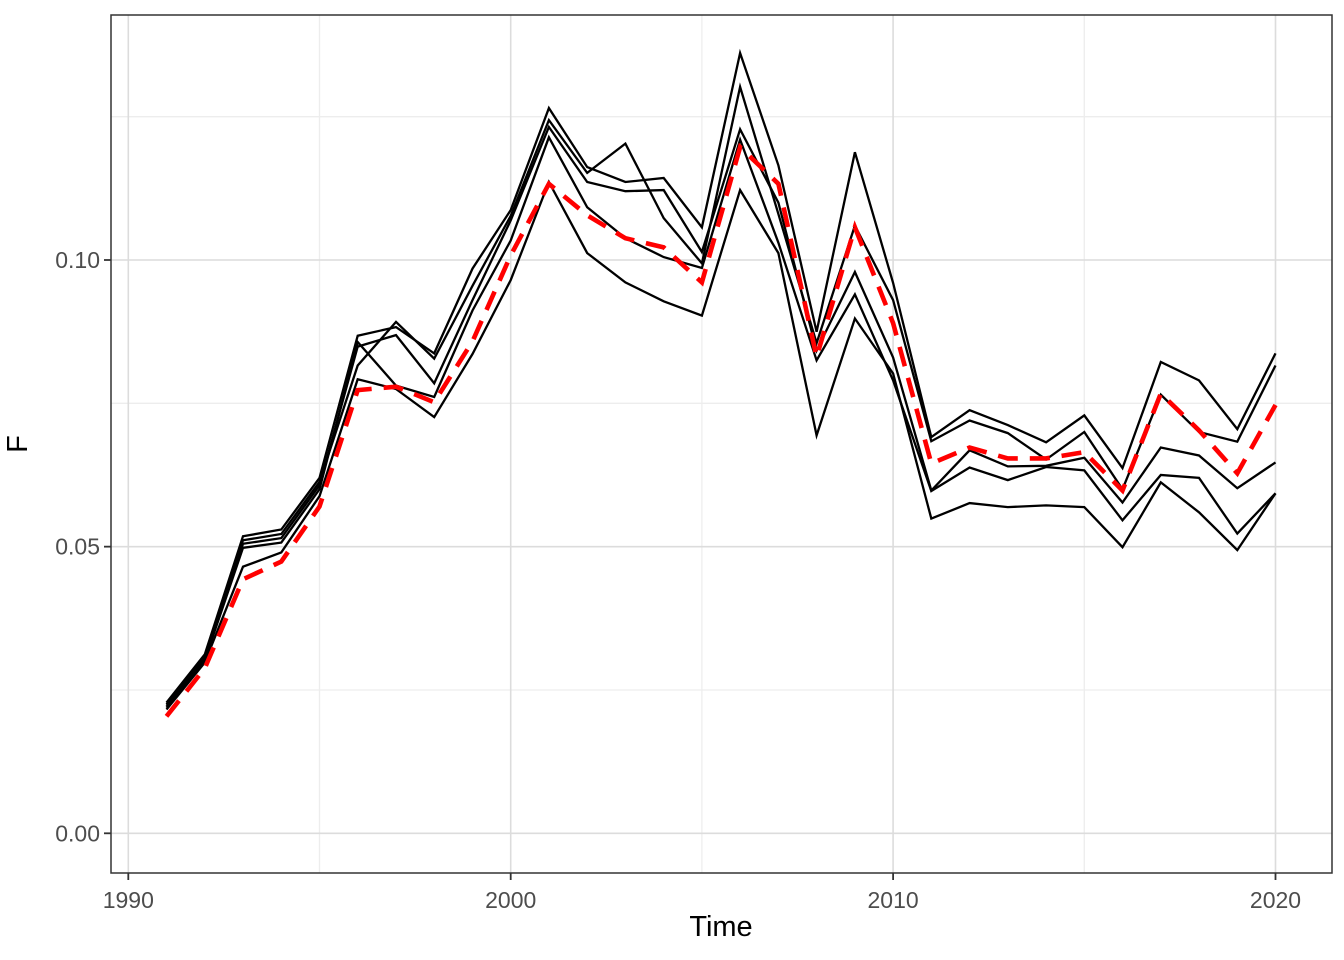 The width and height of the screenshot is (1344, 960). Describe the element at coordinates (128, 900) in the screenshot. I see `x-tick-label: 1990` at that location.